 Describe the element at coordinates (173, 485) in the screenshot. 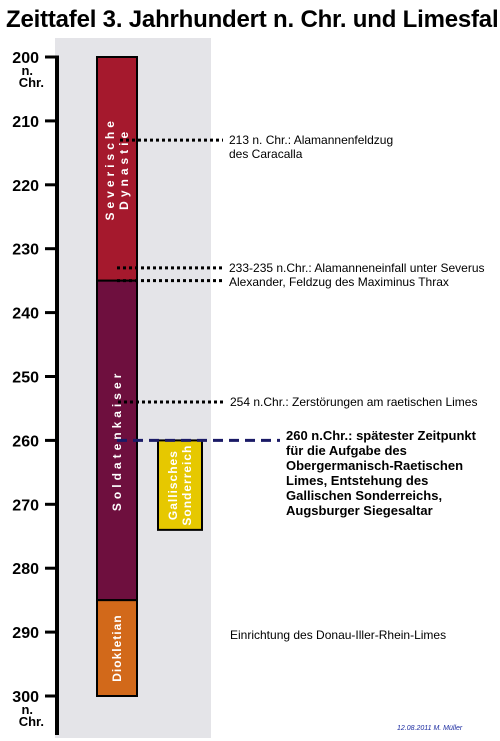

I see `period-label-gallisches-sonderreich-0: Gallisches` at that location.